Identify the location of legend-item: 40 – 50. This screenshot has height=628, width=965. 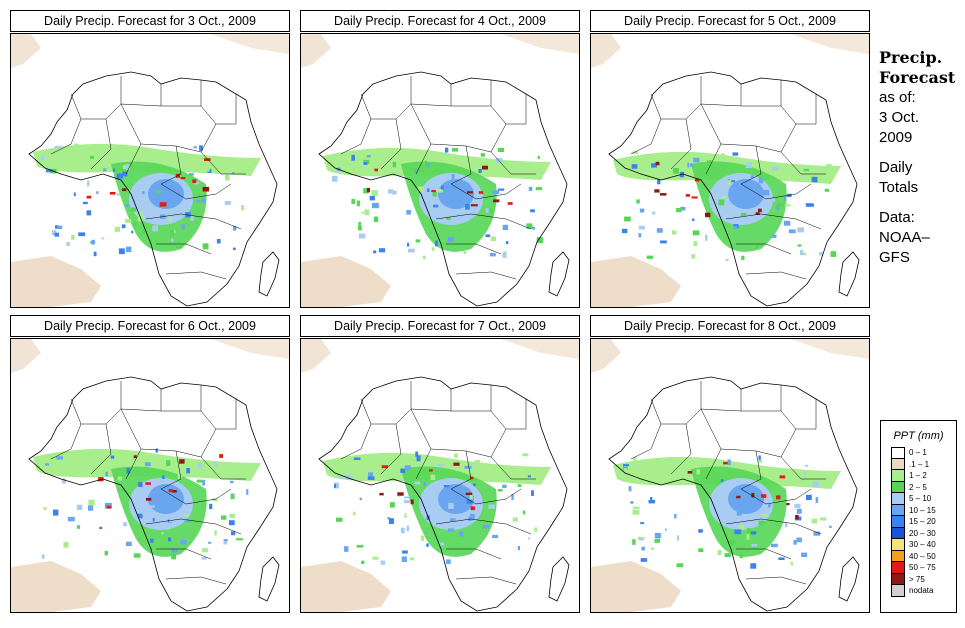
(918, 556).